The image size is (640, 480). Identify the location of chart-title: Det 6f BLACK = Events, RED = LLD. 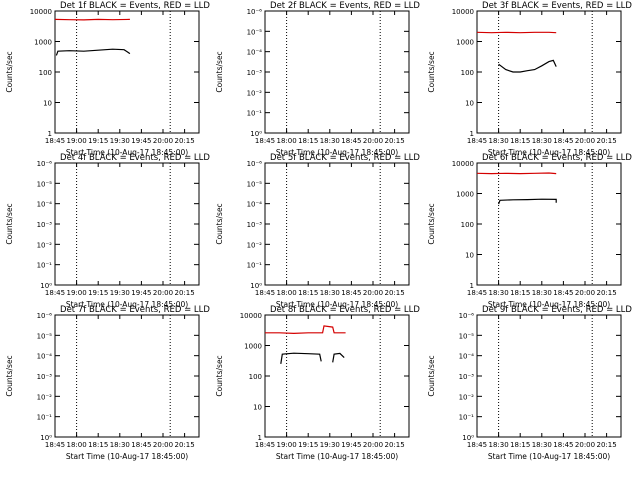
(557, 158).